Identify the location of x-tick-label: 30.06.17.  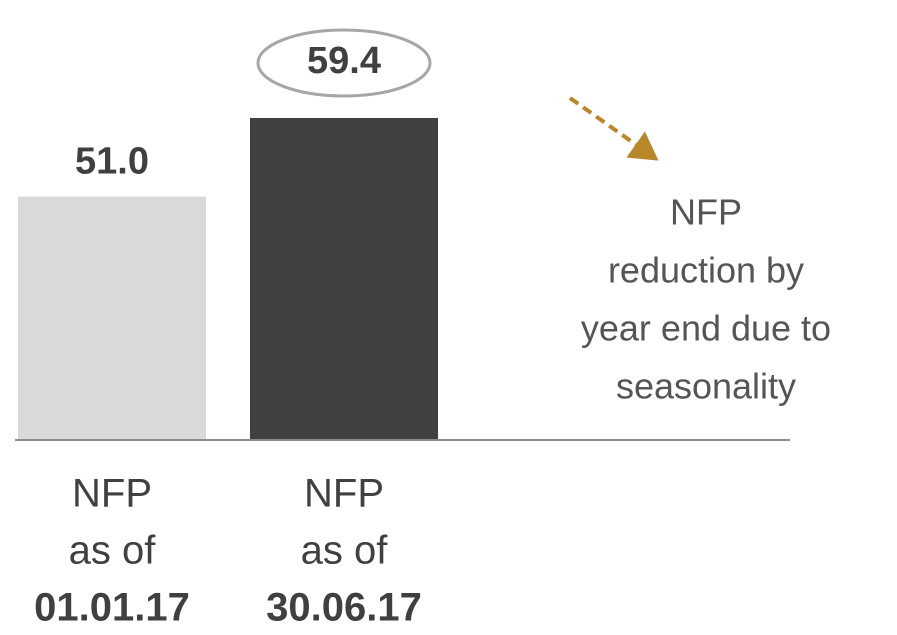
(344, 608).